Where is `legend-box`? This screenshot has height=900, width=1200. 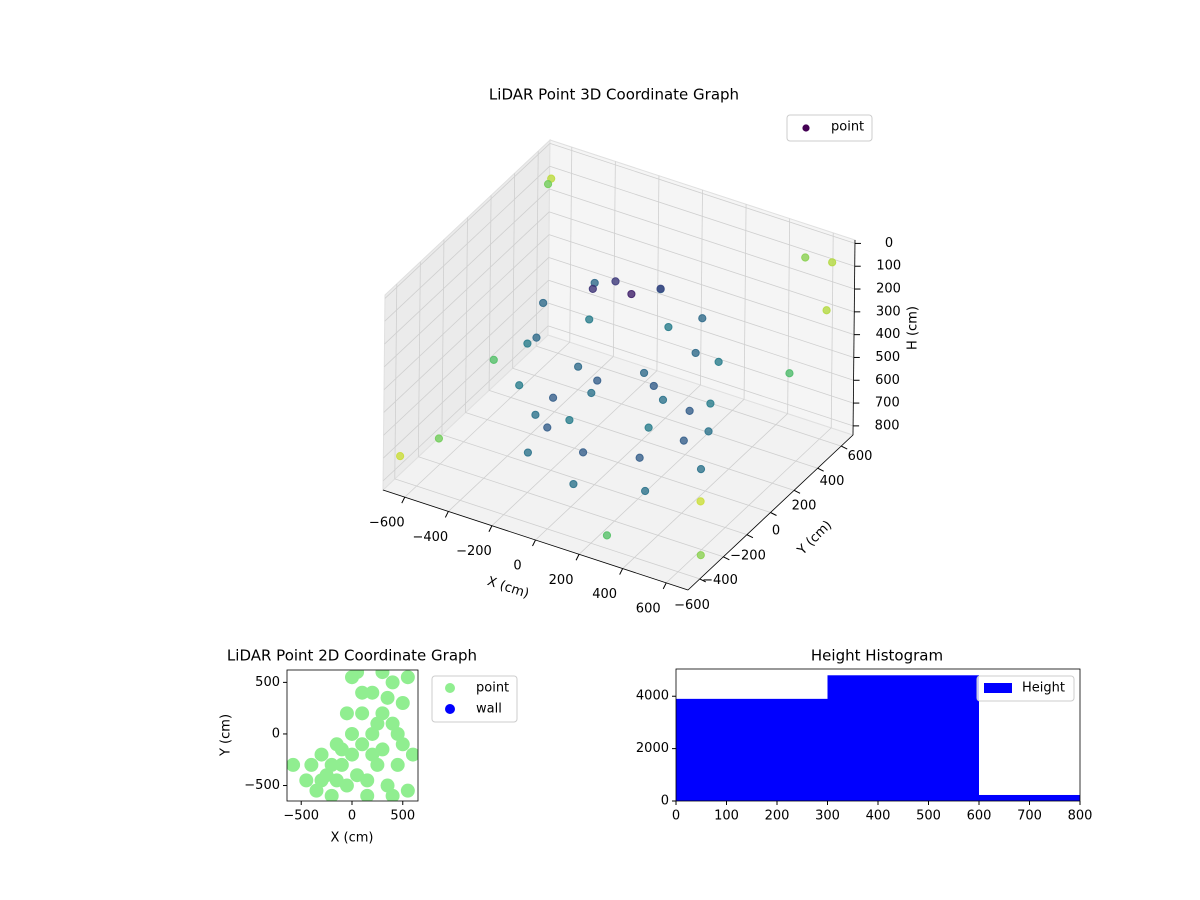
legend-box is located at coordinates (474, 699).